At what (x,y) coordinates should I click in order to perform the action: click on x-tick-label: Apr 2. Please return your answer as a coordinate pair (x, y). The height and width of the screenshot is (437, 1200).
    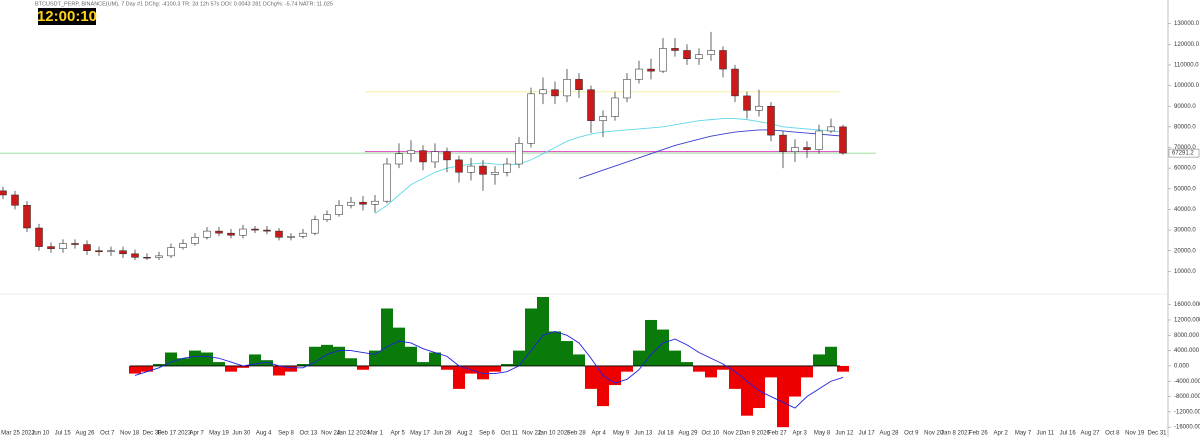
    Looking at the image, I should click on (1000, 434).